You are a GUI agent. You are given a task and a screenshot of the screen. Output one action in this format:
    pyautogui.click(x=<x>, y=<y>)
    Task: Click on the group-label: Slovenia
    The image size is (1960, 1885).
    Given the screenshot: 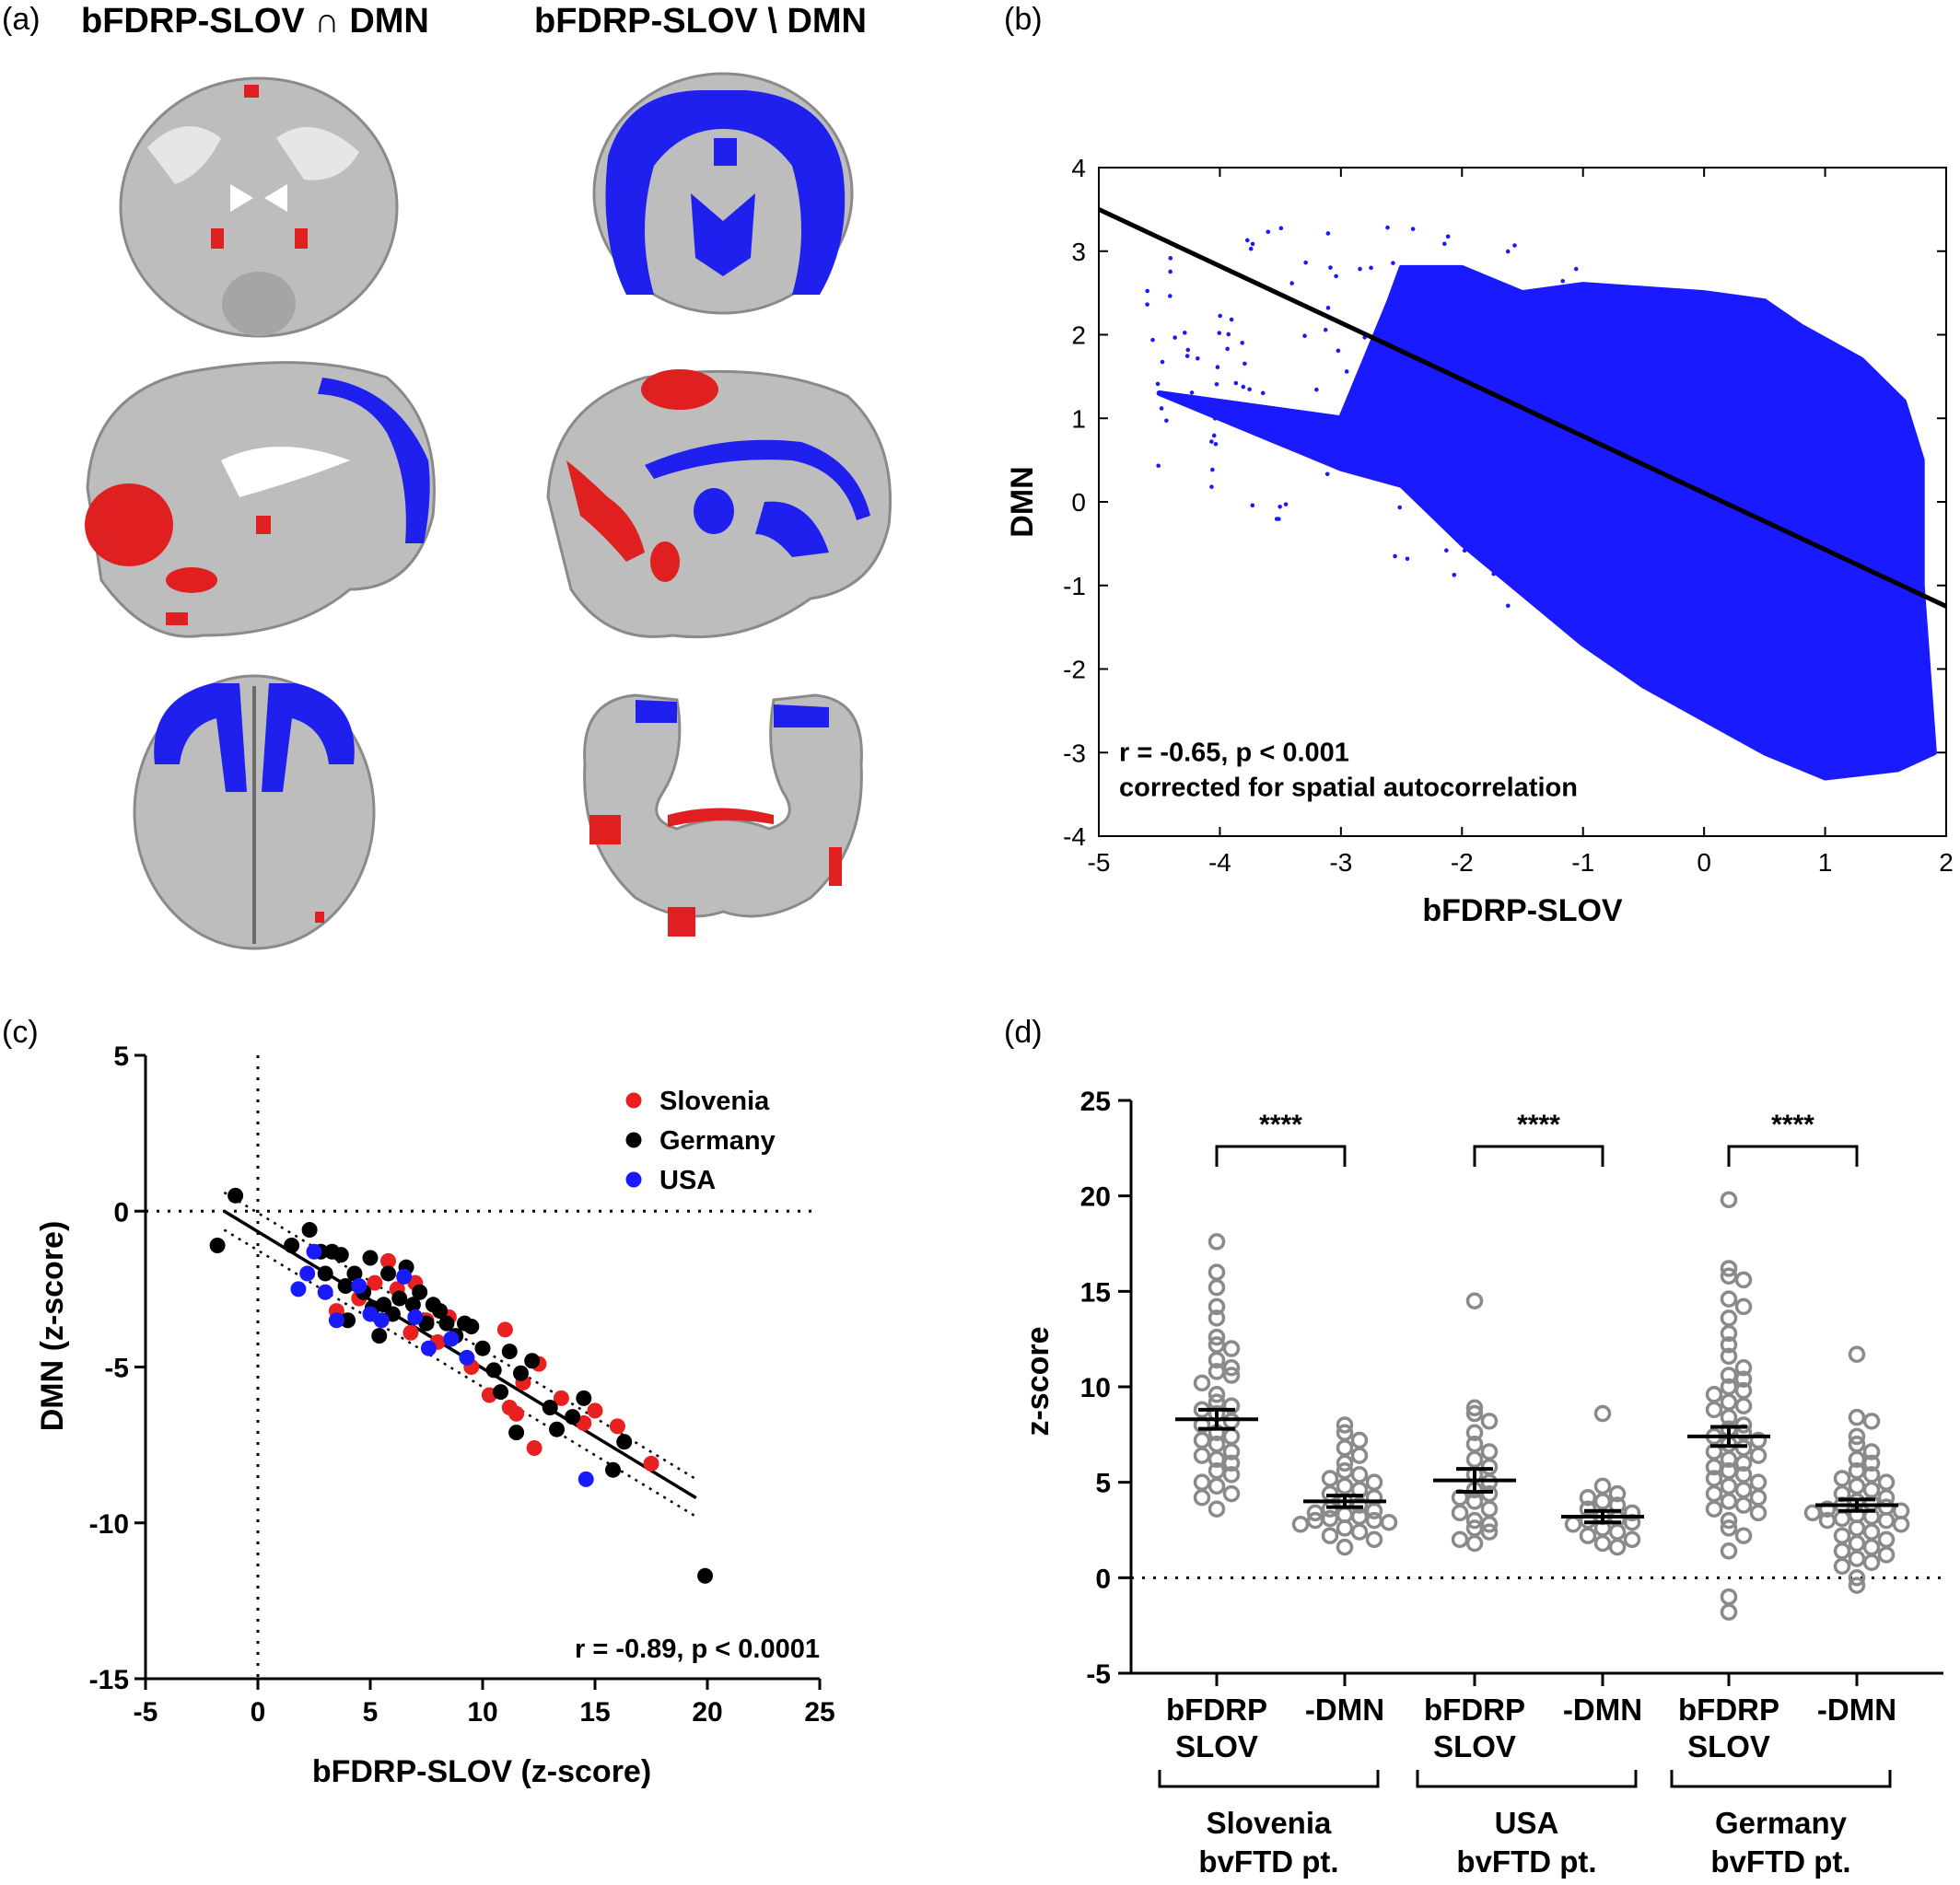 What is the action you would take?
    pyautogui.click(x=1269, y=1823)
    